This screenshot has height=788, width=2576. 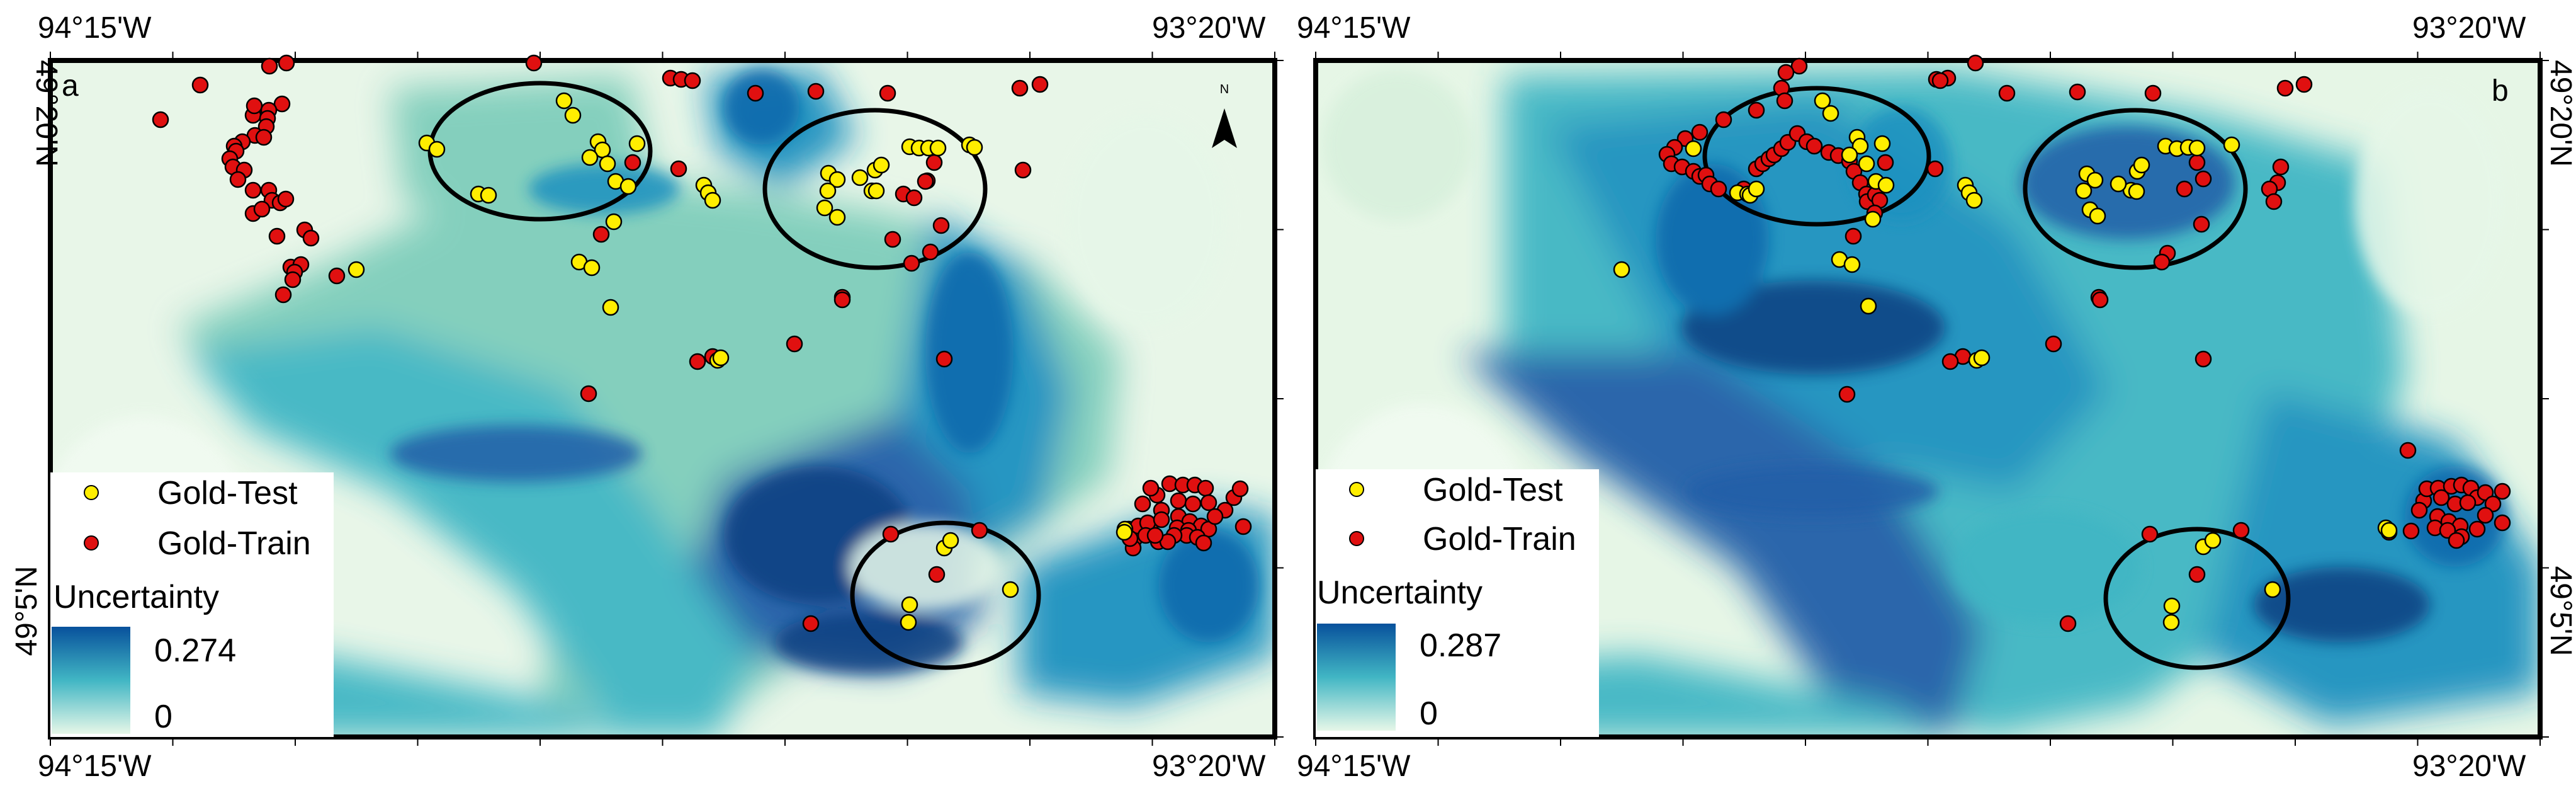 I want to click on north-arrow: N, so click(x=1224, y=115).